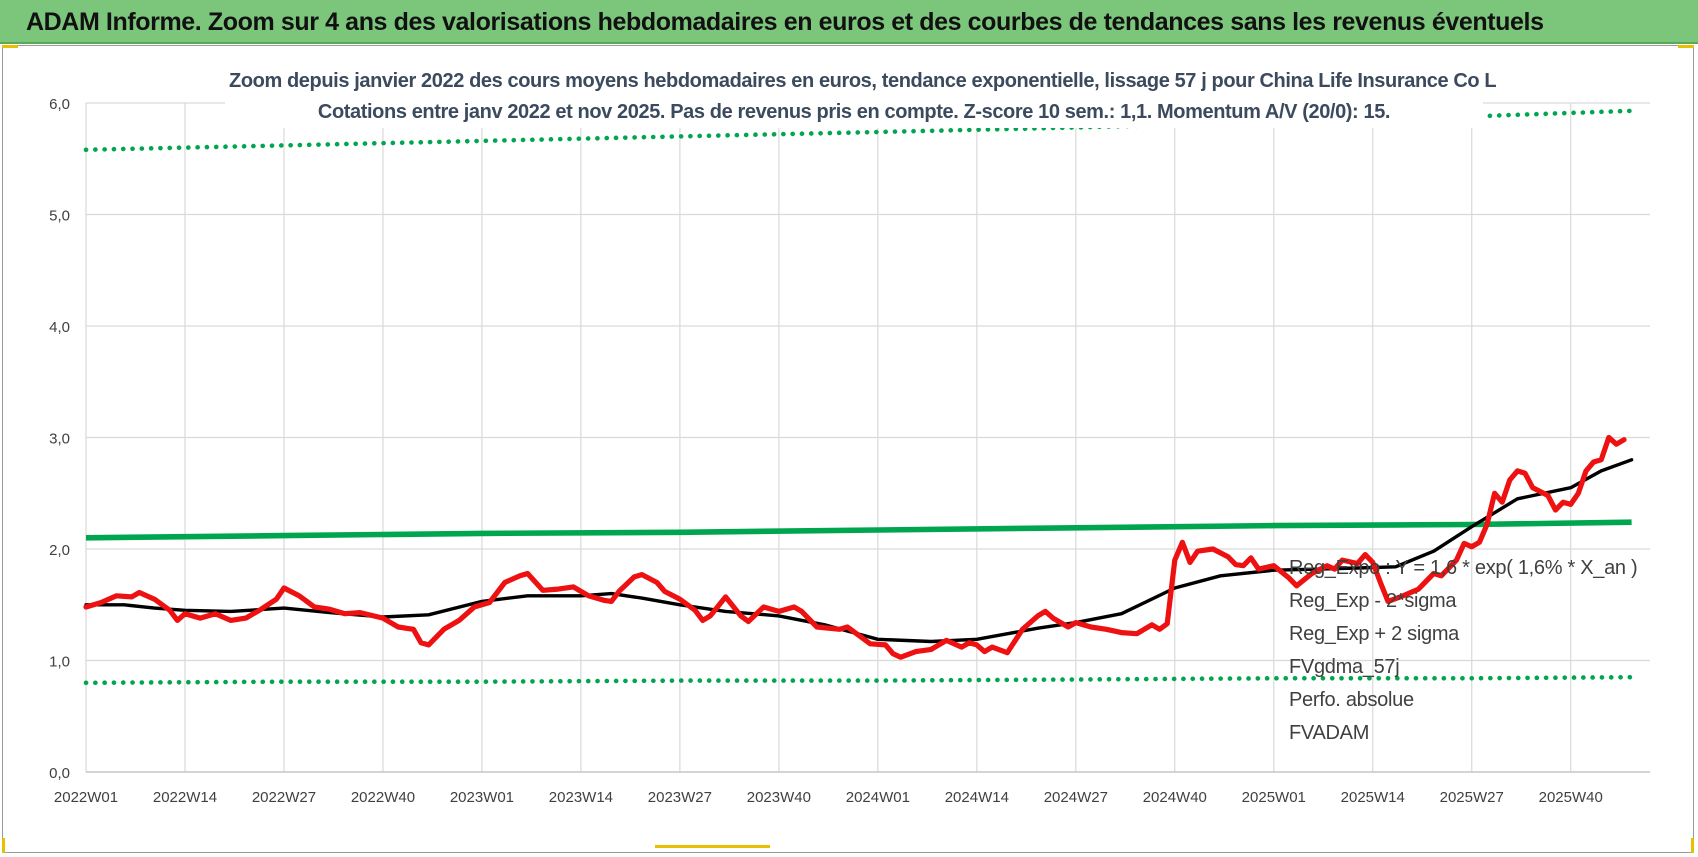  What do you see at coordinates (59, 773) in the screenshot?
I see `y-tick-label: 0,0` at bounding box center [59, 773].